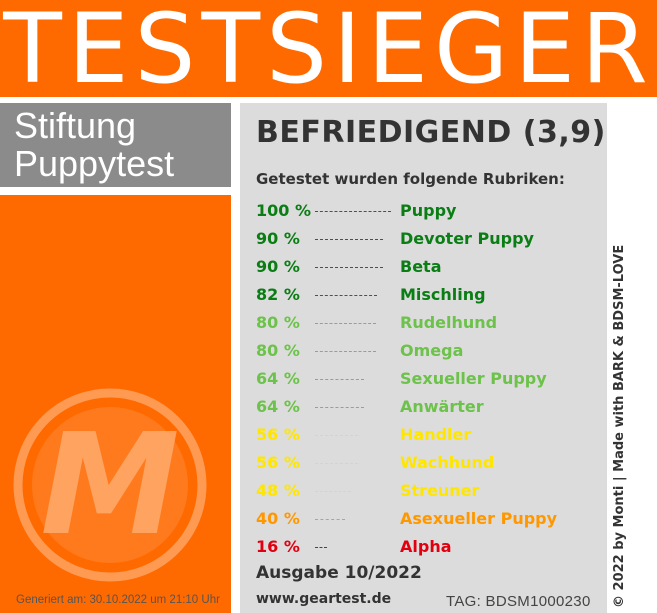 The height and width of the screenshot is (613, 657). Describe the element at coordinates (410, 179) in the screenshot. I see `categories-heading: Getestet wurden folgende Rubriken:` at that location.